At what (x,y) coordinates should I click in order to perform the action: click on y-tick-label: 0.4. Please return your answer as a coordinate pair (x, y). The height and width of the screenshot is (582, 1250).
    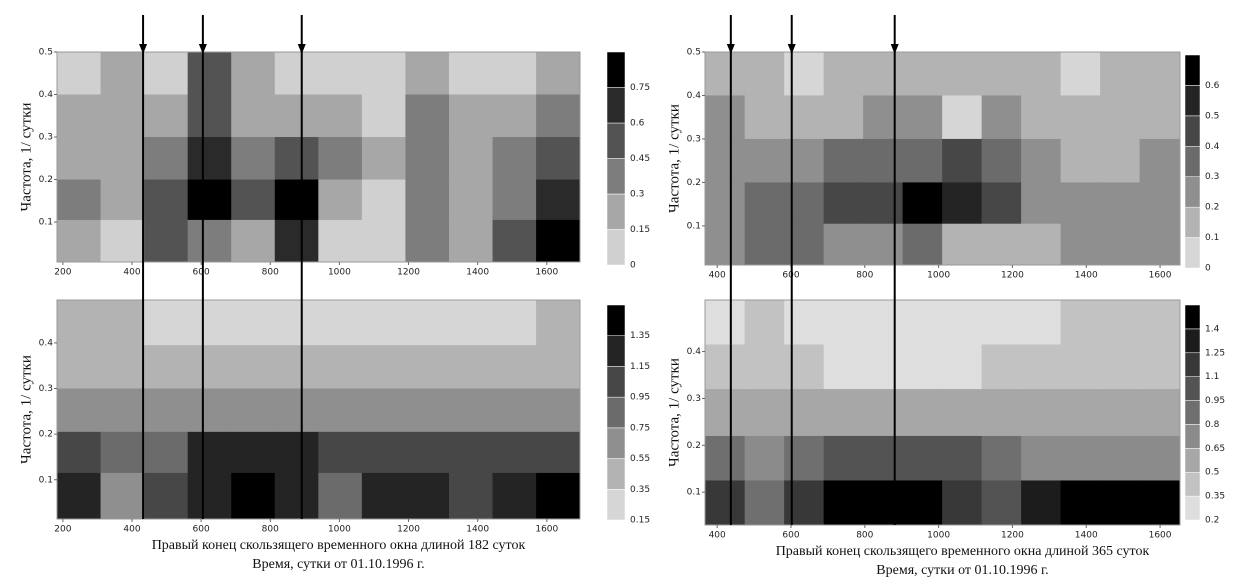
    Looking at the image, I should click on (46, 95).